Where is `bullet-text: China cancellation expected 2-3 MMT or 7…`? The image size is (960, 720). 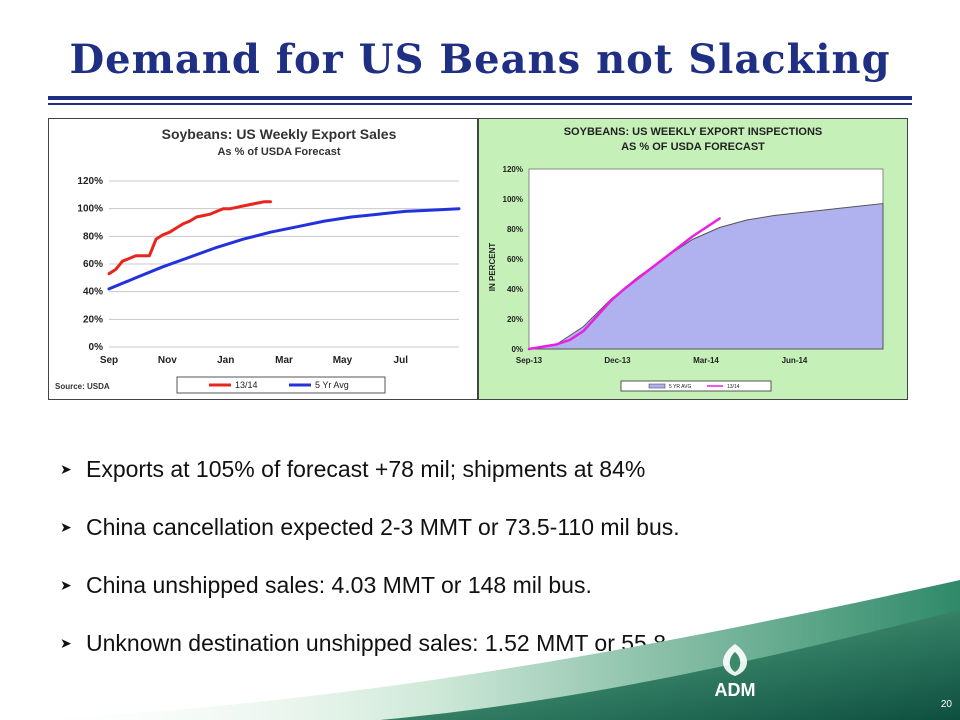
bullet-text: China cancellation expected 2-3 MMT or 7… is located at coordinates (383, 526).